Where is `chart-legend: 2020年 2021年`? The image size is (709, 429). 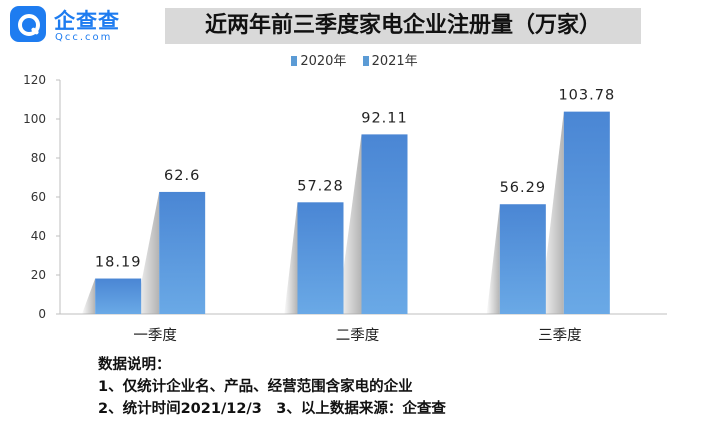
chart-legend: 2020年 2021年 is located at coordinates (354, 59).